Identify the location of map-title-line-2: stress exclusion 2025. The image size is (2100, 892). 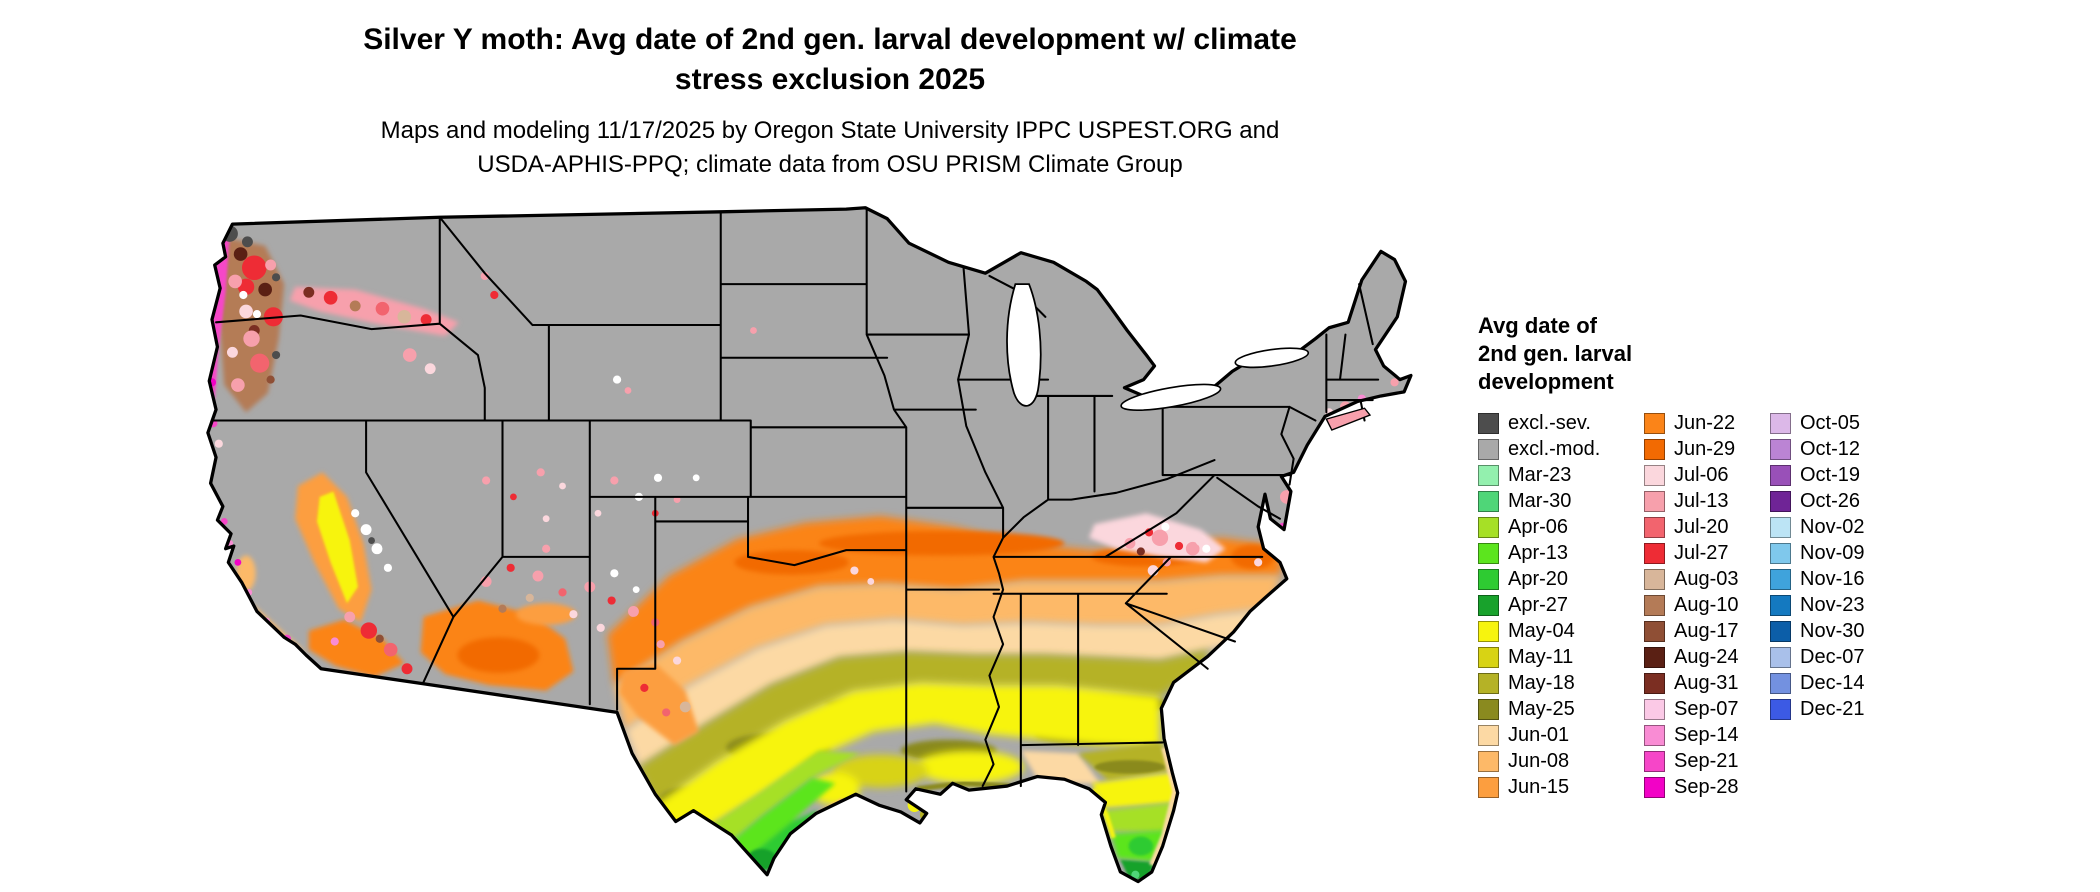
(830, 79).